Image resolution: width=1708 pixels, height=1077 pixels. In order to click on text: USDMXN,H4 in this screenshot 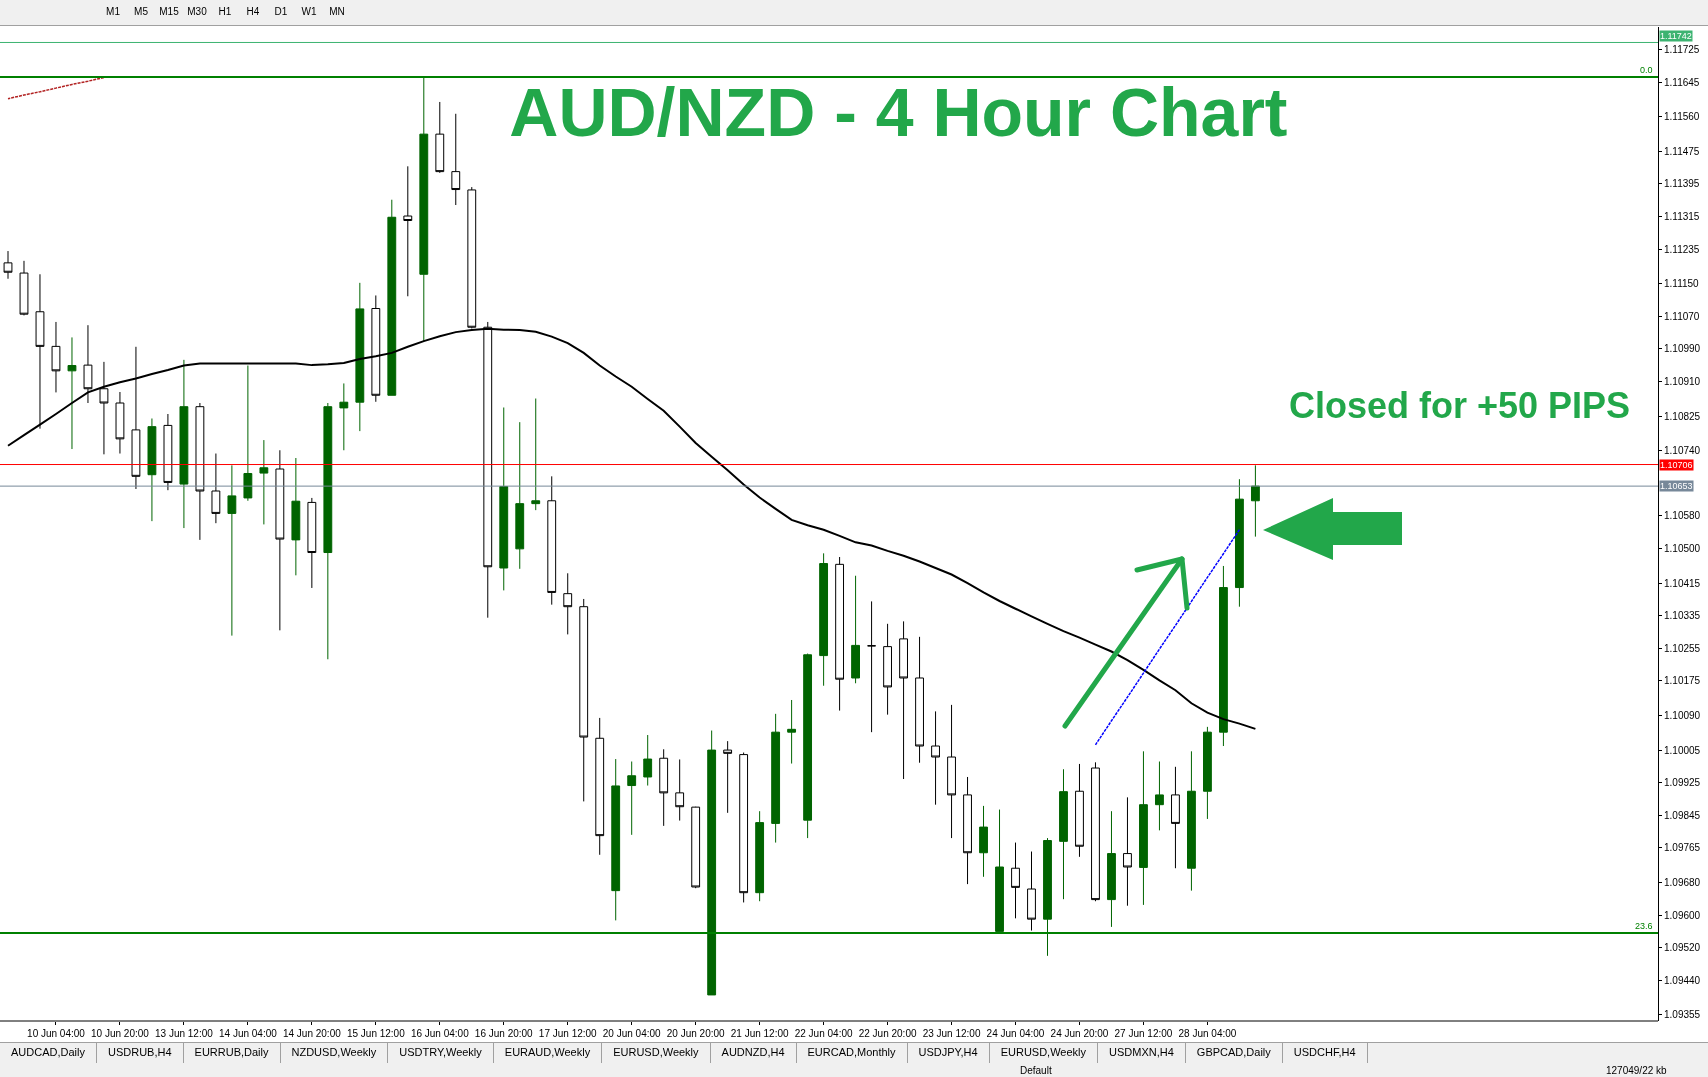, I will do `click(1142, 1053)`.